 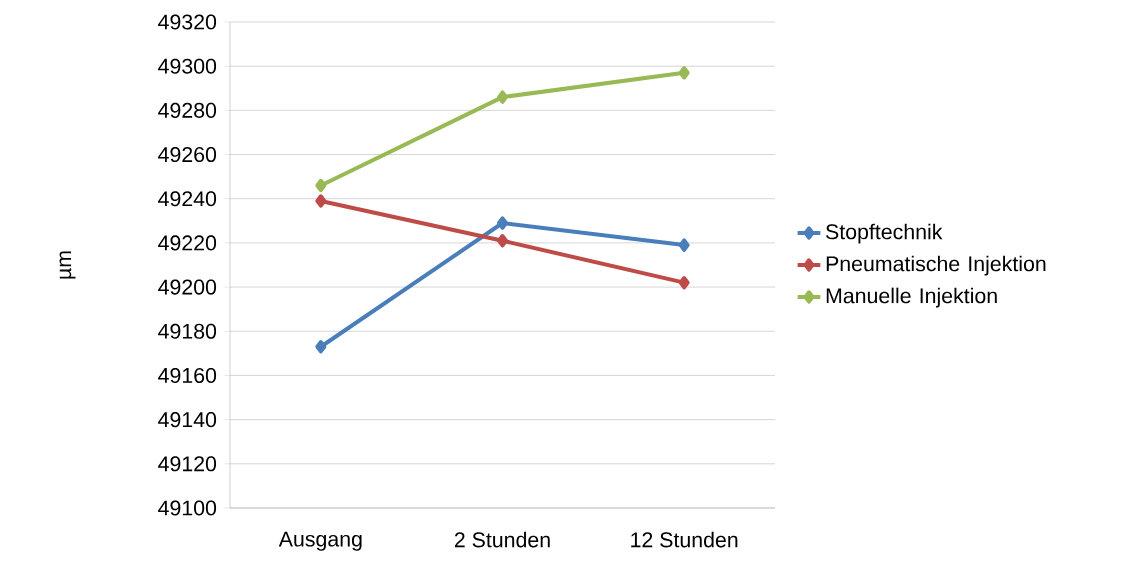 What do you see at coordinates (187, 464) in the screenshot?
I see `y-tick-label: 49120` at bounding box center [187, 464].